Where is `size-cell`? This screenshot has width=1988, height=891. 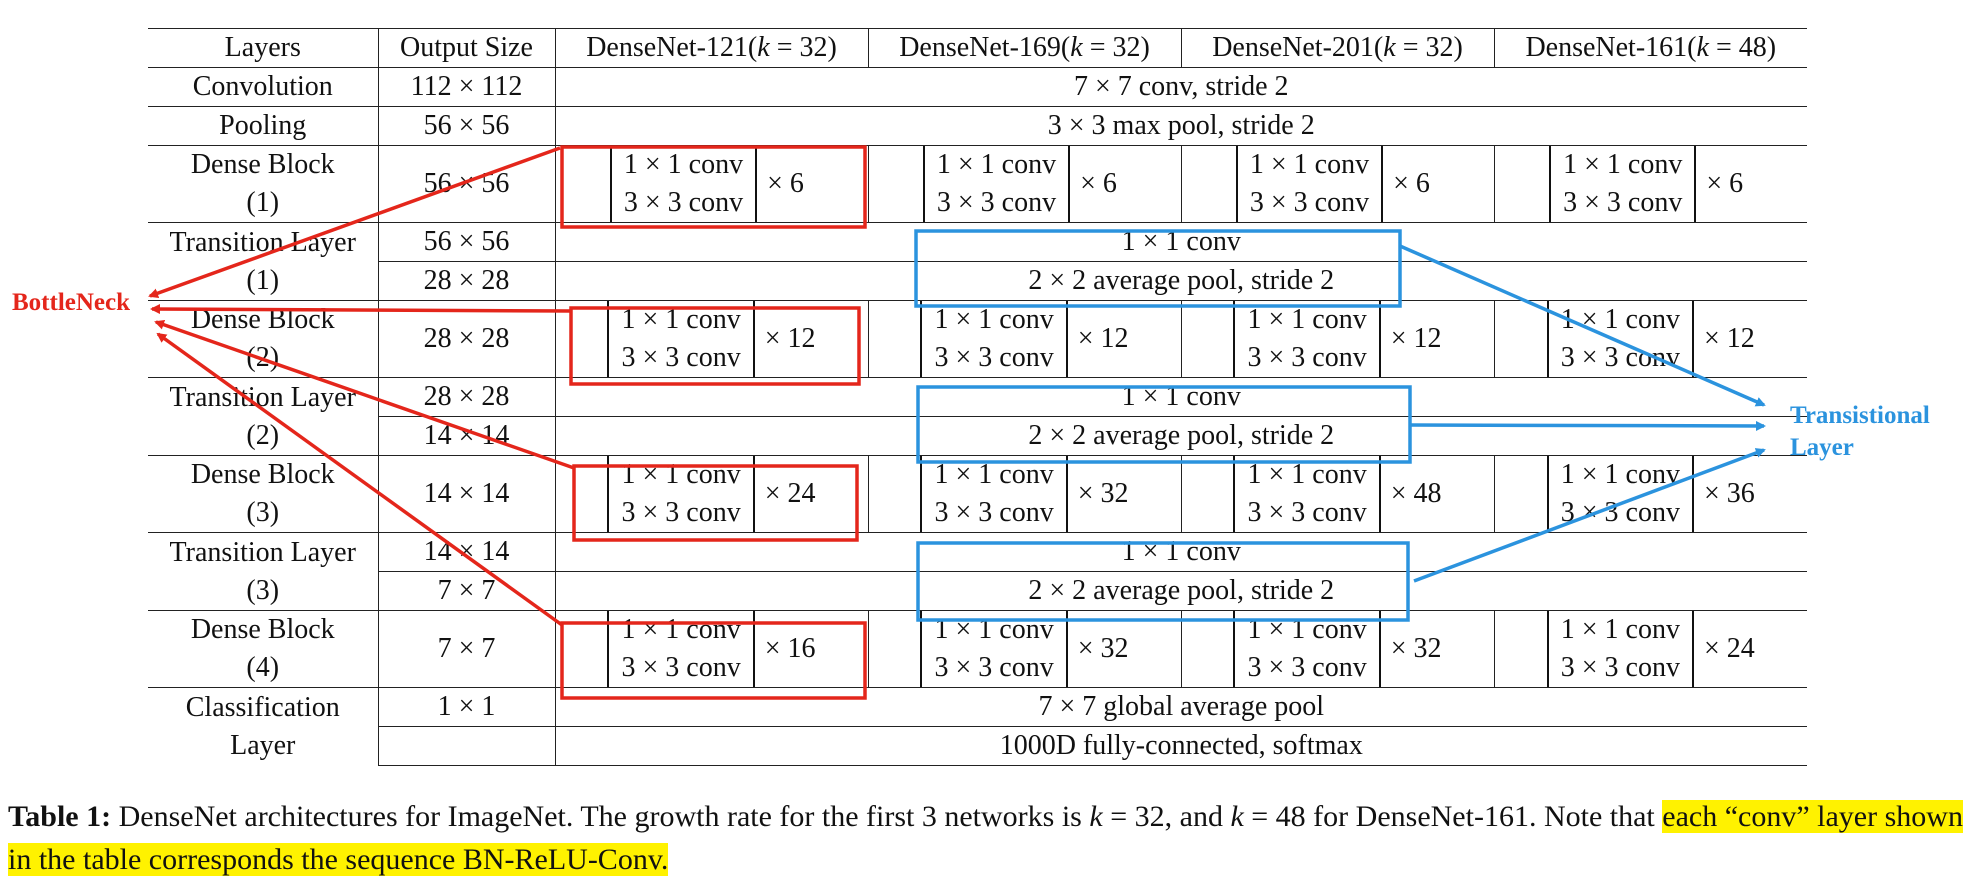 size-cell is located at coordinates (466, 746).